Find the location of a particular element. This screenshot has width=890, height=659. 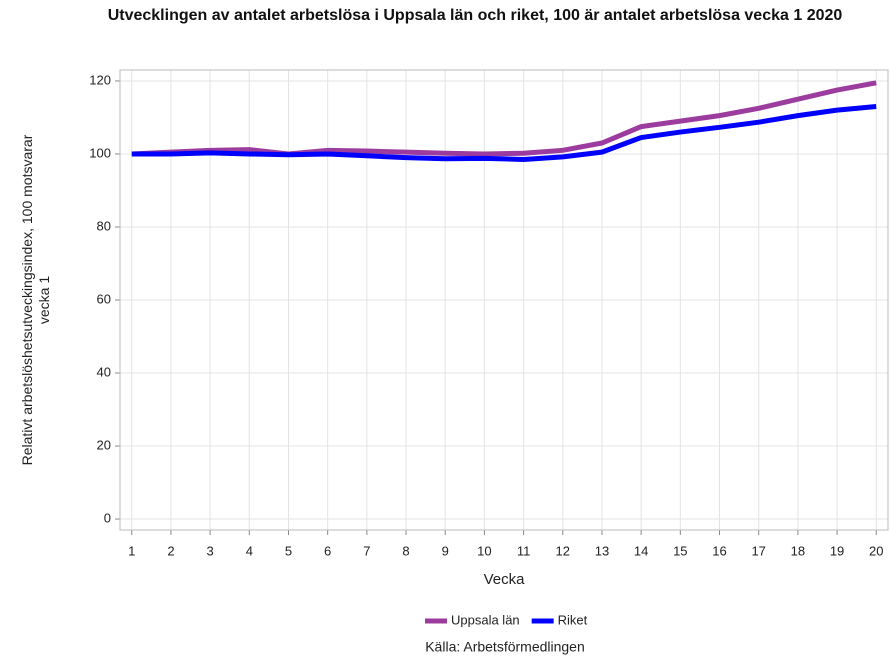

y-tick-label: 80 is located at coordinates (104, 225).